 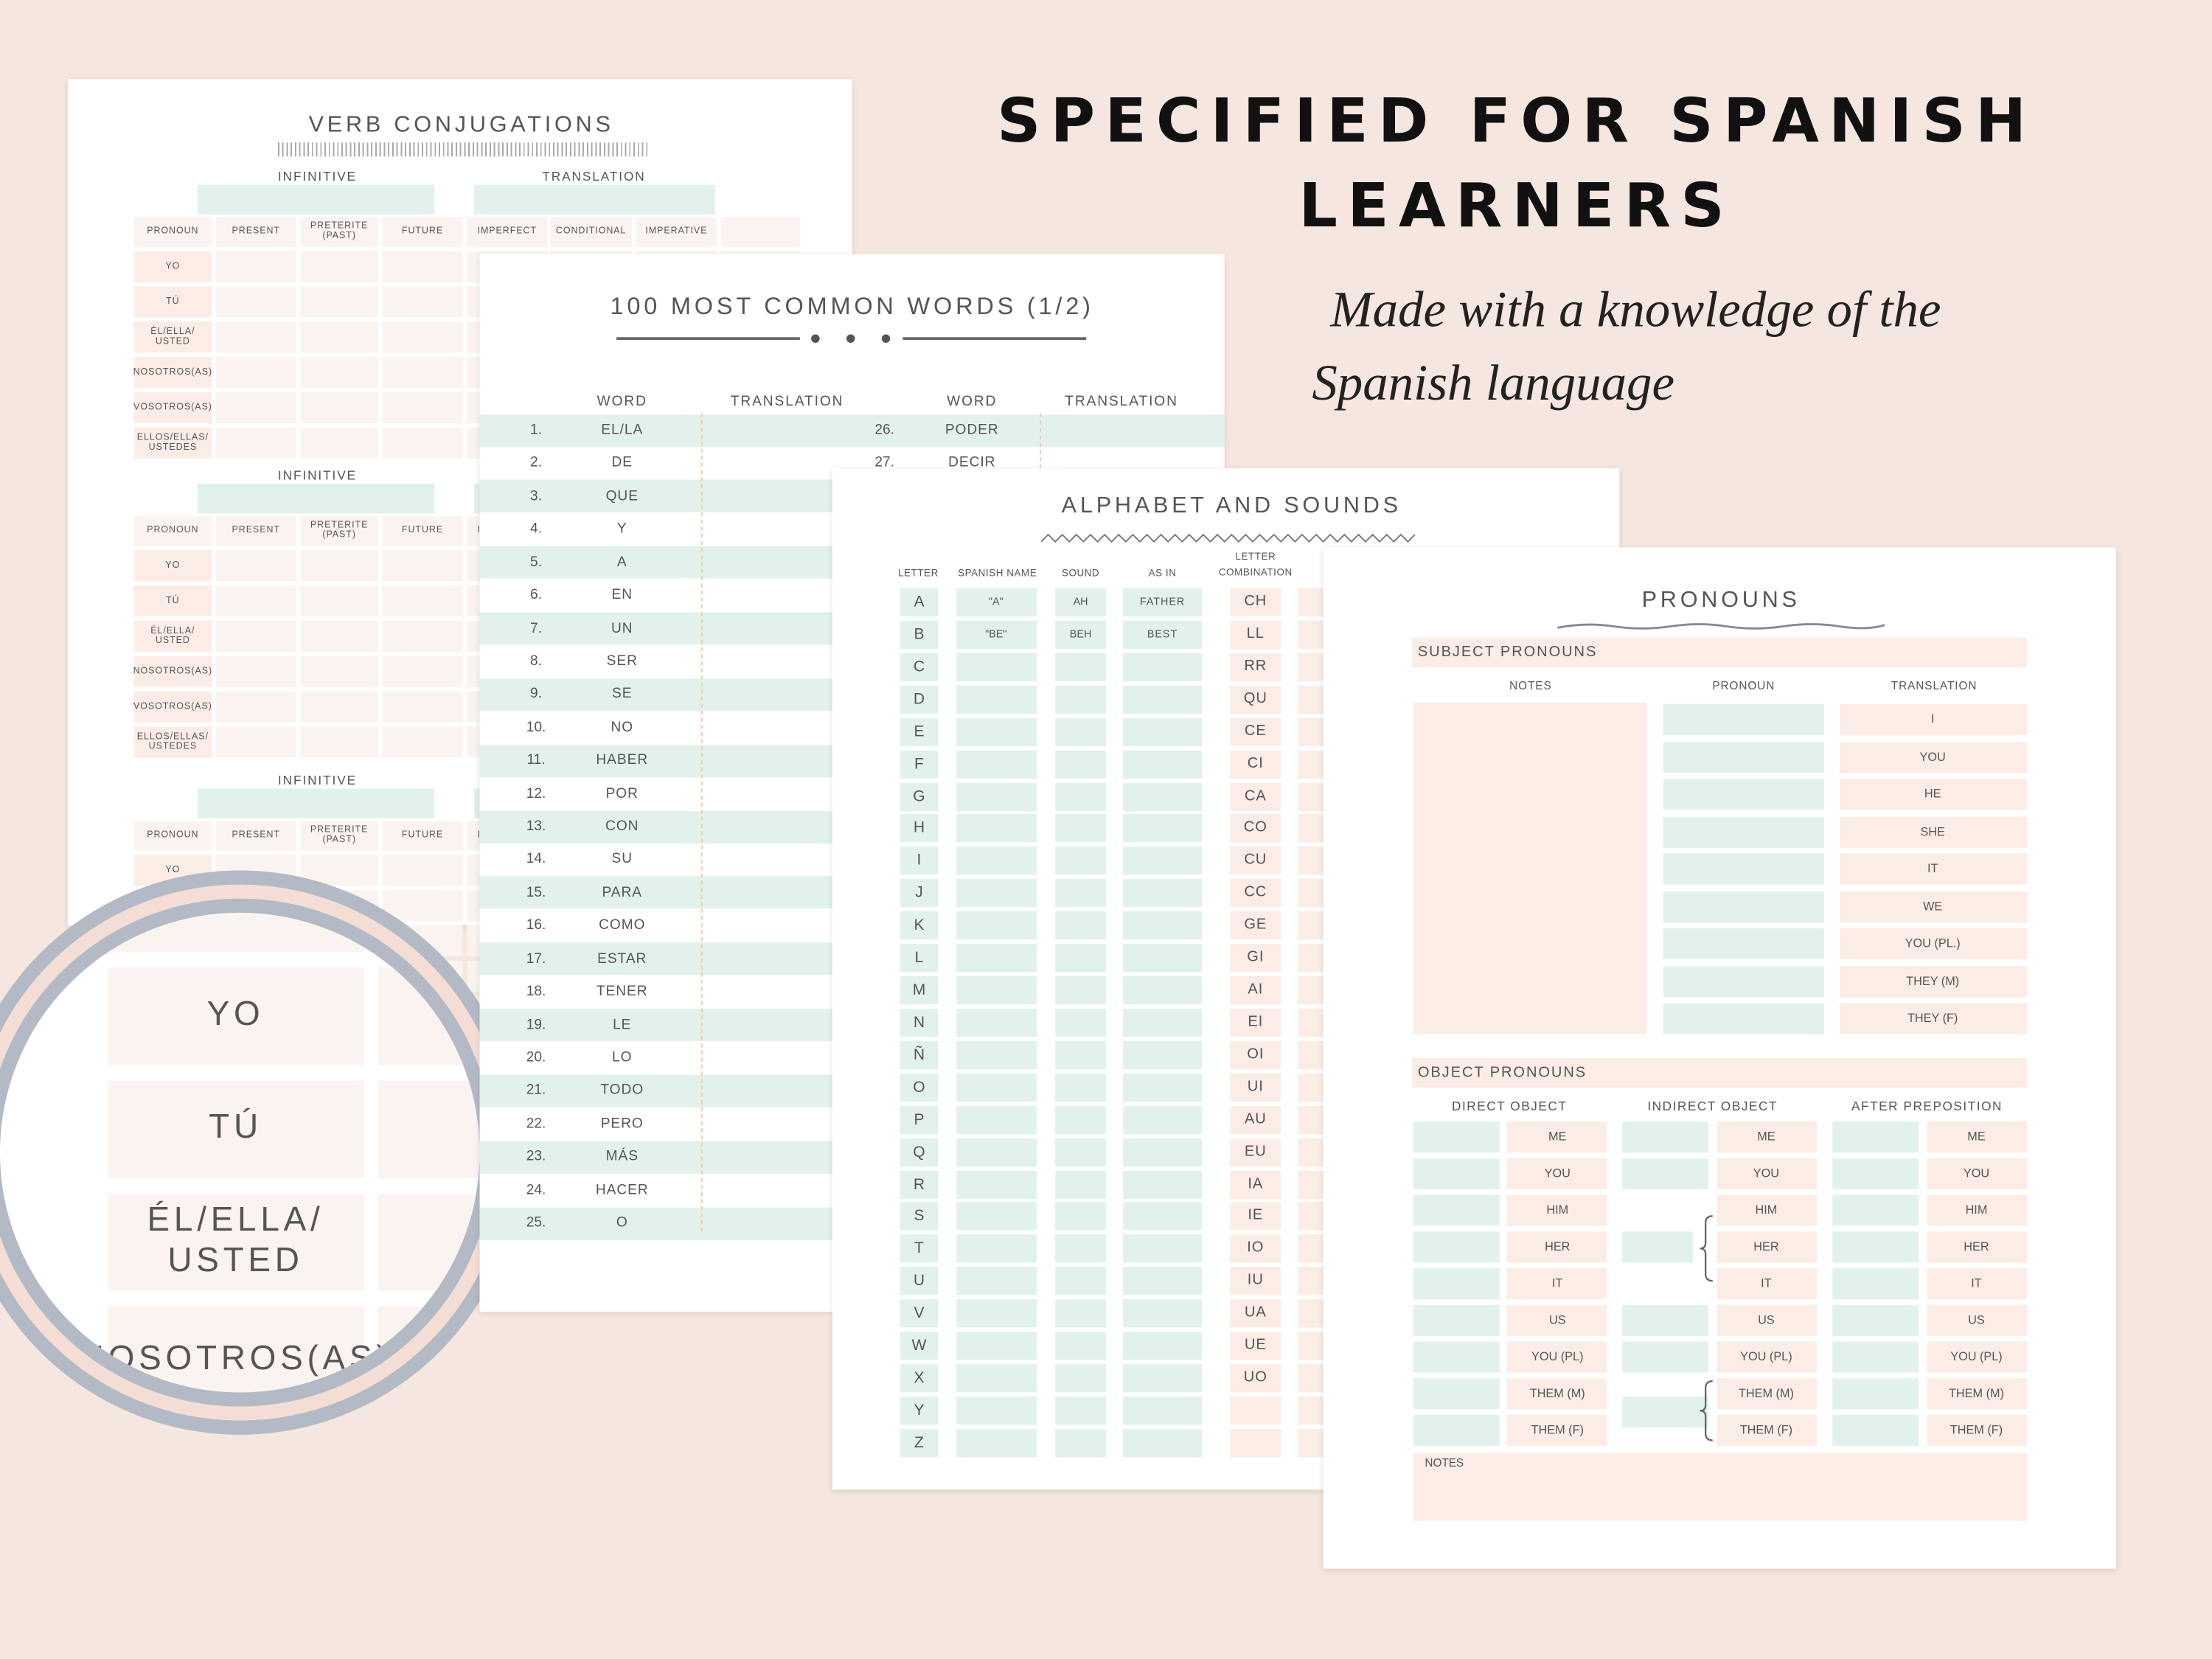 I want to click on as-in: FATHER, so click(x=1162, y=601).